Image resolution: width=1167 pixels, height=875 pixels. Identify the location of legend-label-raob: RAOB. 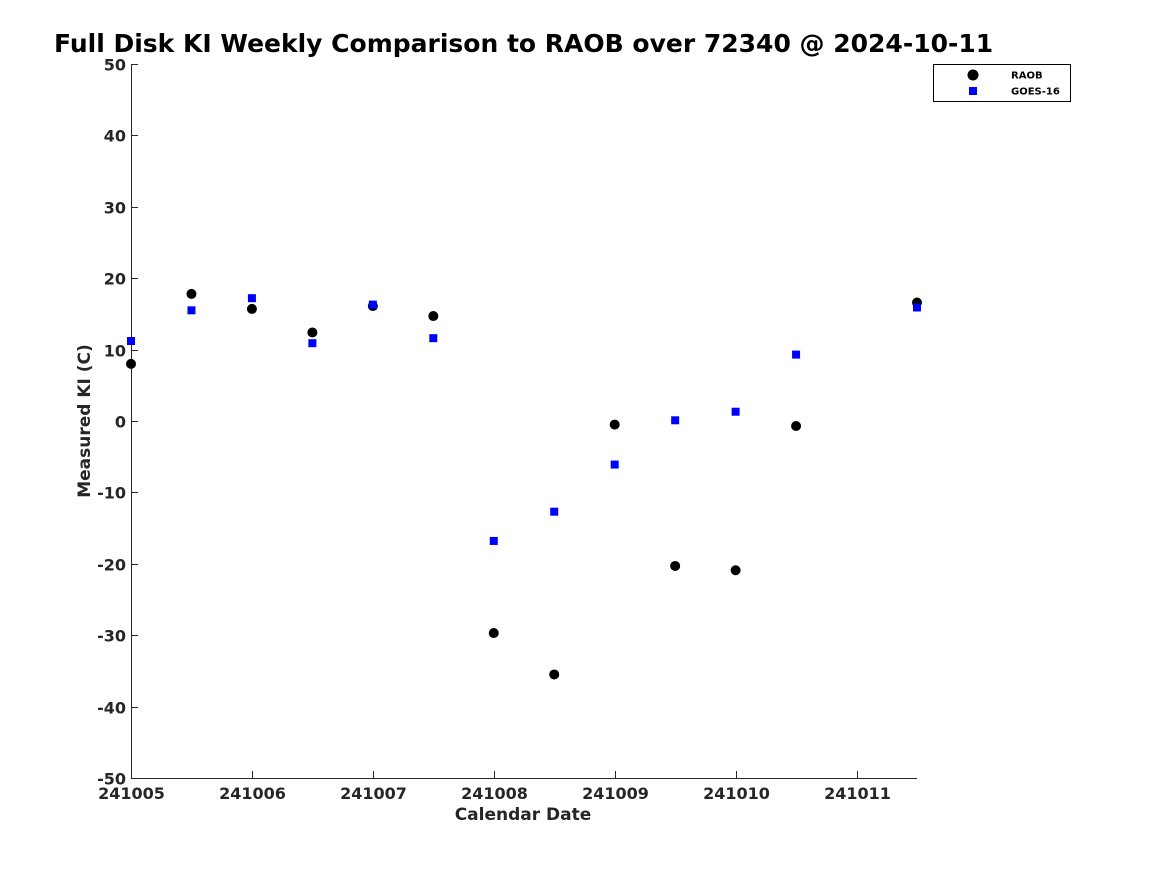
(1027, 76).